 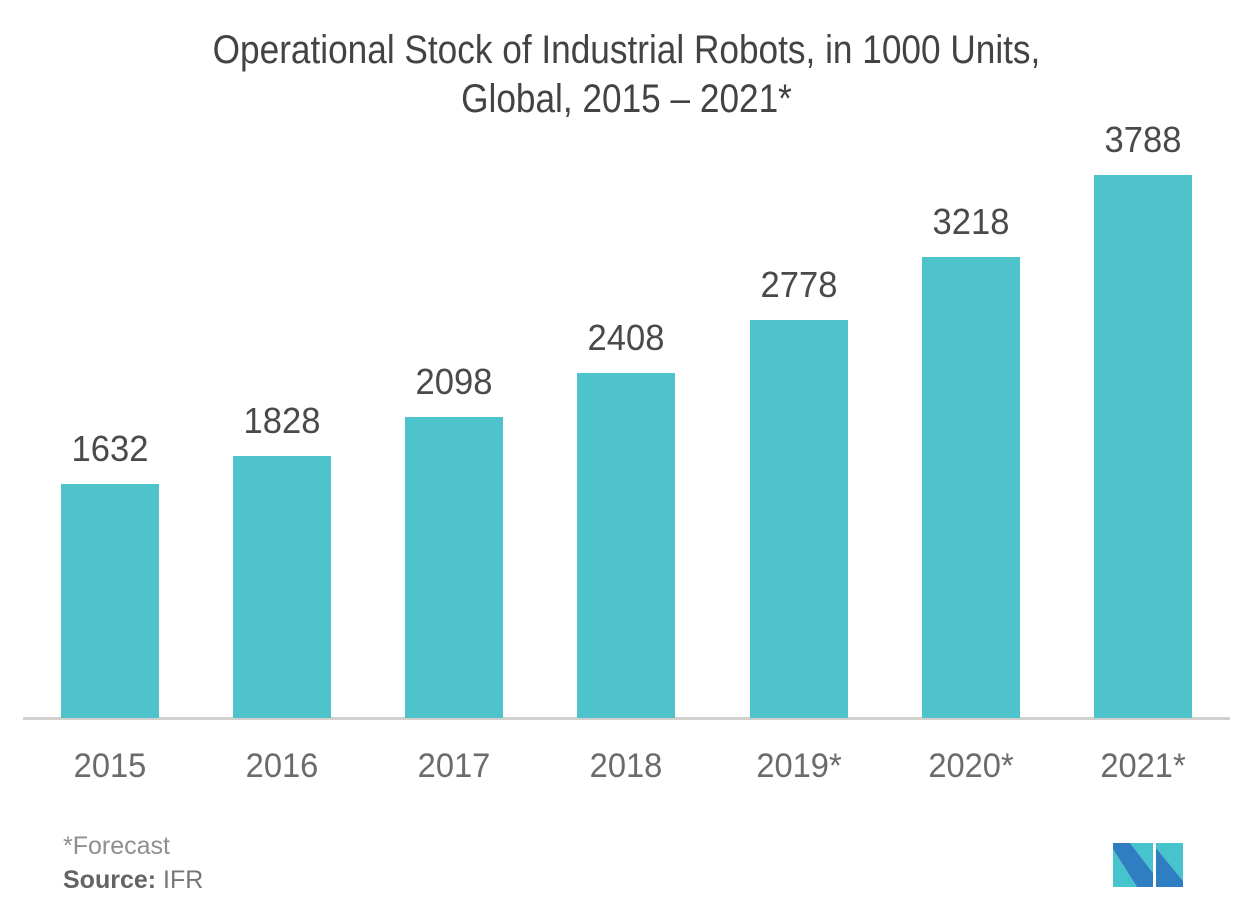 I want to click on source-note: Source: IFR, so click(x=133, y=881).